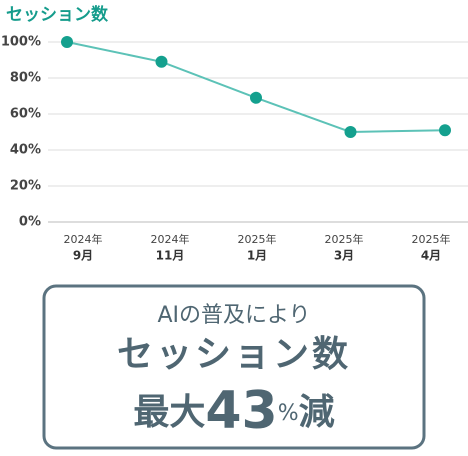 The width and height of the screenshot is (468, 456). Describe the element at coordinates (25, 78) in the screenshot. I see `y-tick-label: 80%` at that location.